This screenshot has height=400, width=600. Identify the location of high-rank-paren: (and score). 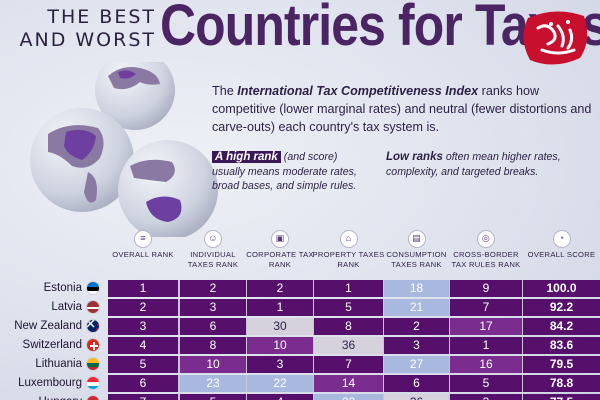
(309, 157).